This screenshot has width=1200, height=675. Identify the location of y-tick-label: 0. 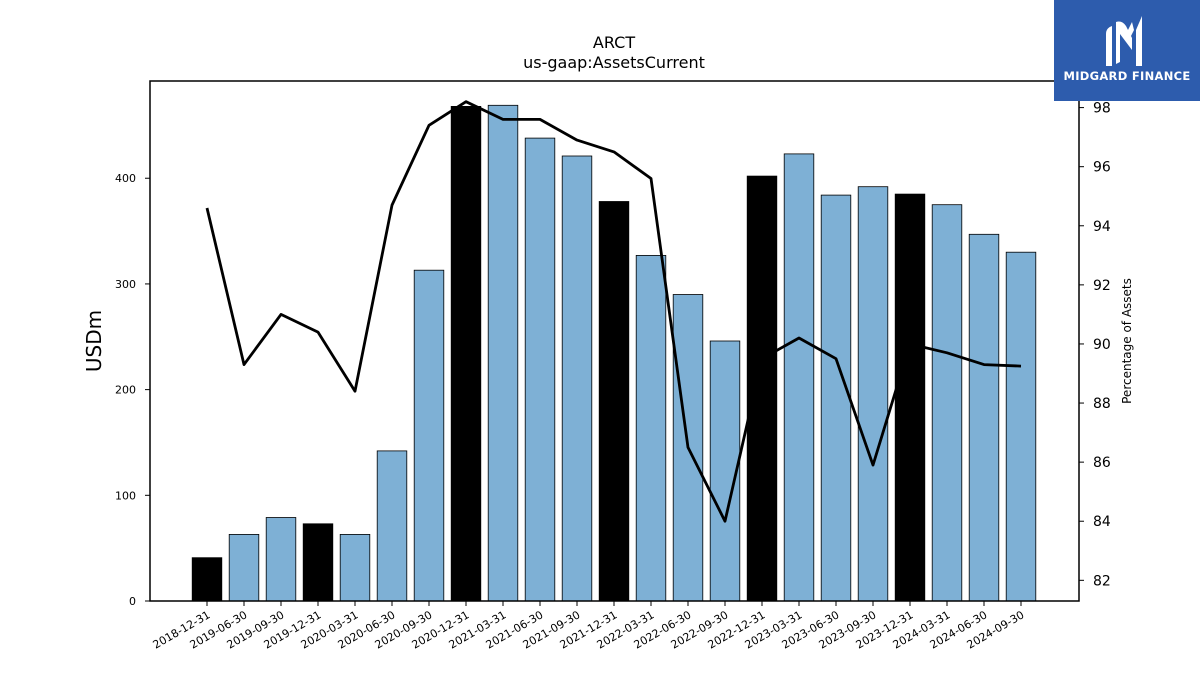
(132, 601).